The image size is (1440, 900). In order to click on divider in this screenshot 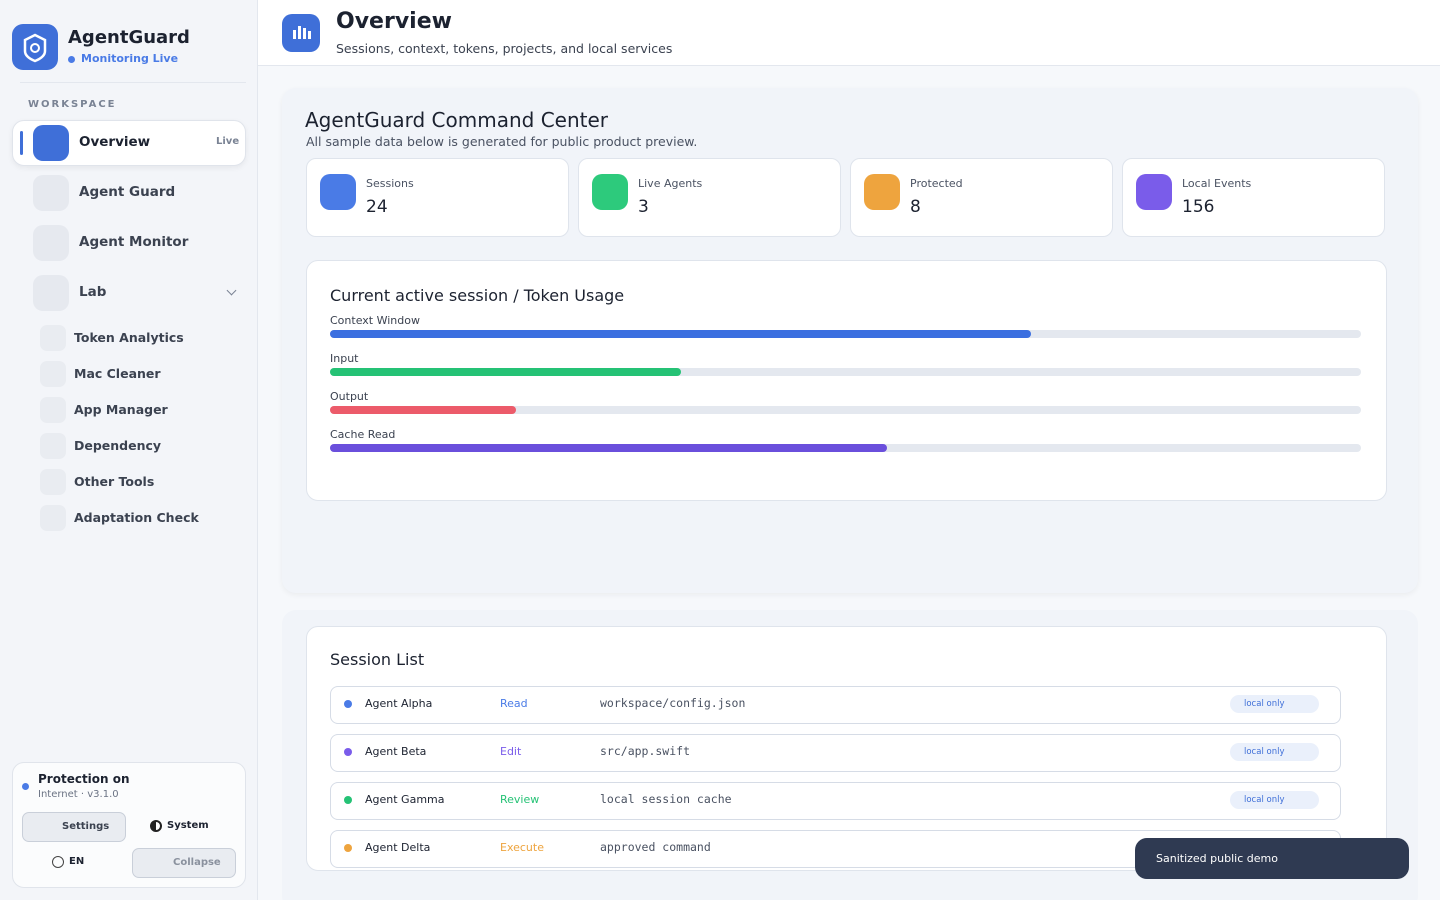, I will do `click(133, 82)`.